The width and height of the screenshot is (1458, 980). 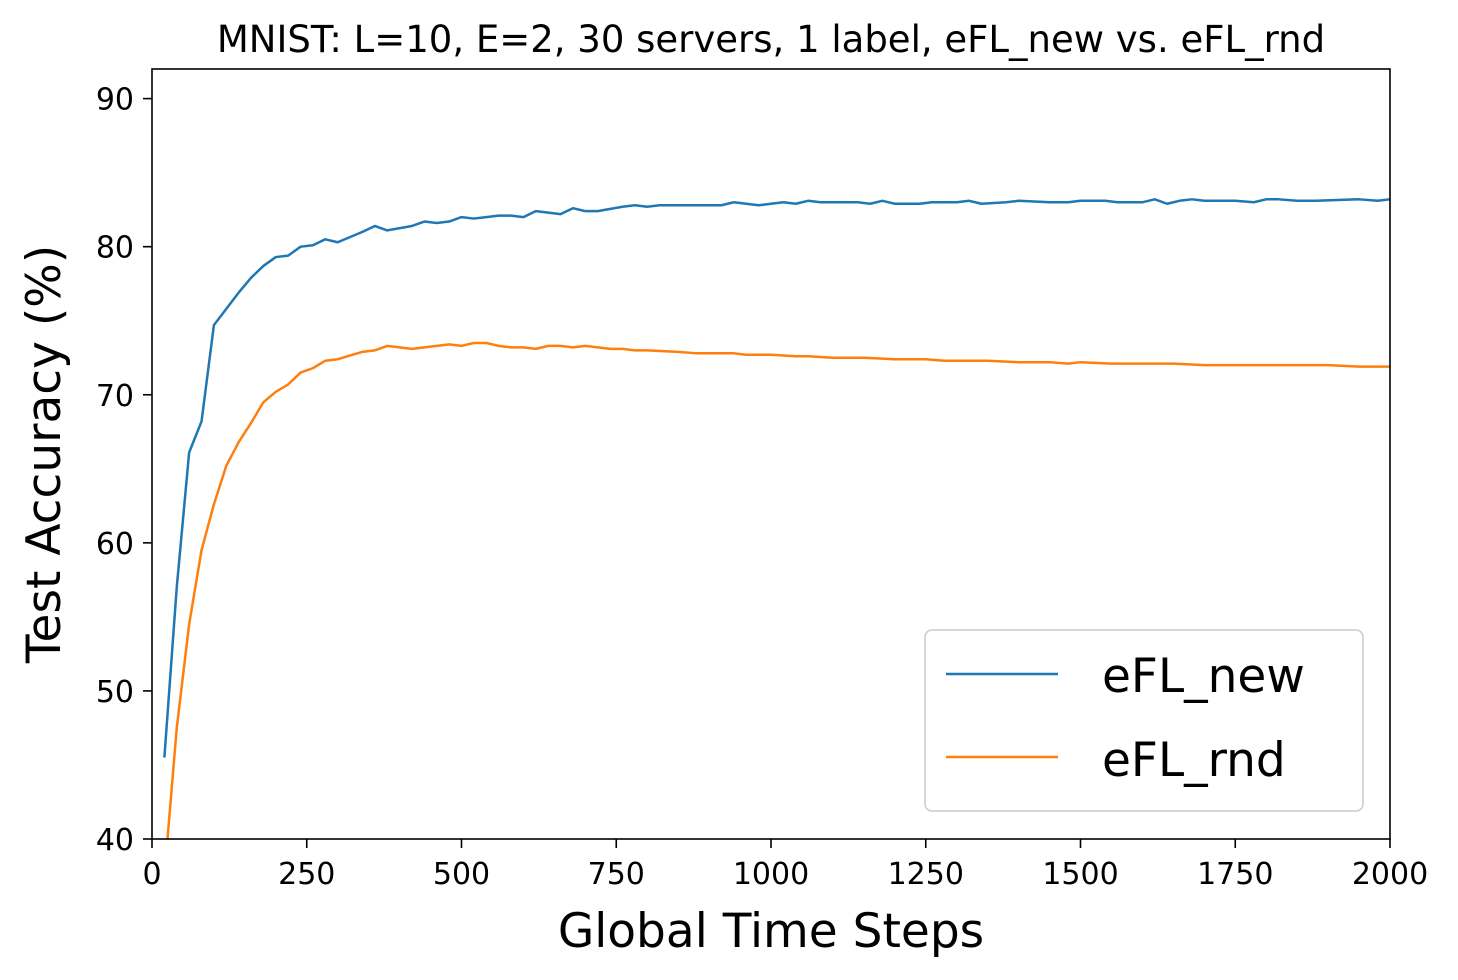 I want to click on y-tick-label: 50, so click(x=115, y=692).